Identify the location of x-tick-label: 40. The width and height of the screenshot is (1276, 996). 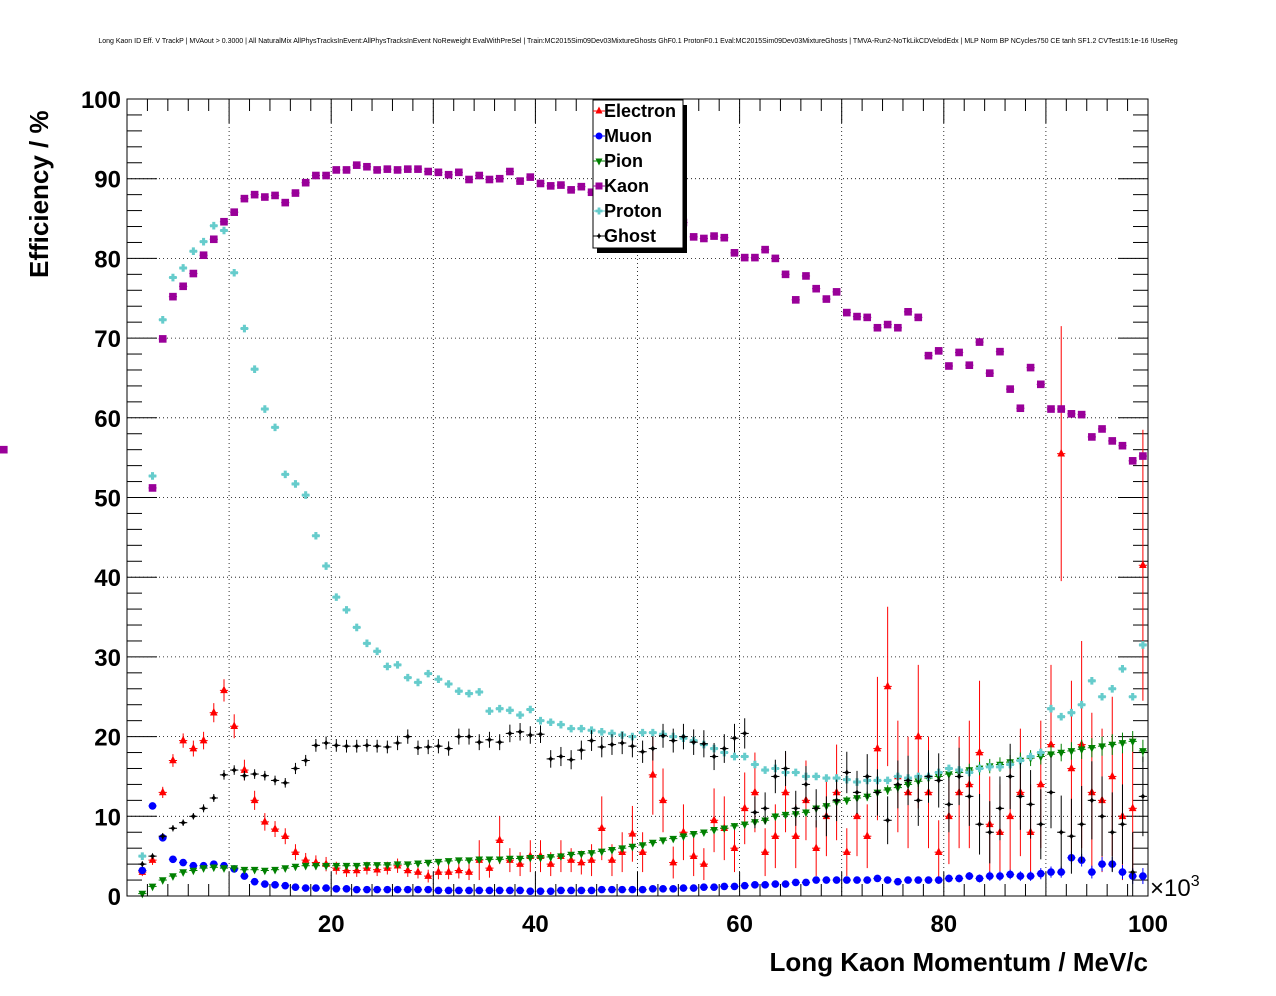
(535, 924).